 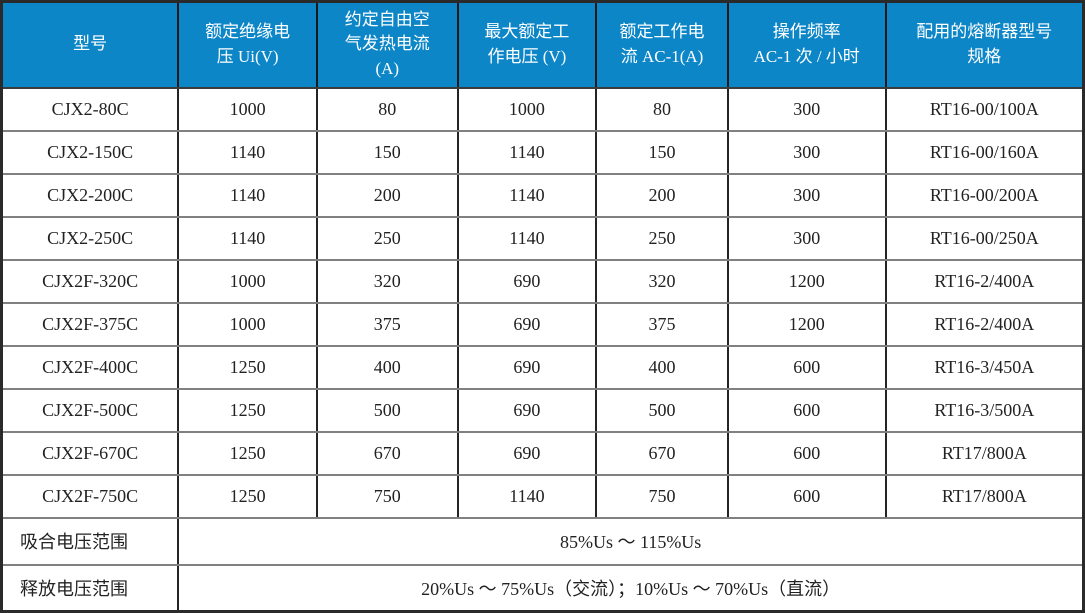 I want to click on pickup-voltage-value: 85%Us ～ 115%Us, so click(x=631, y=541).